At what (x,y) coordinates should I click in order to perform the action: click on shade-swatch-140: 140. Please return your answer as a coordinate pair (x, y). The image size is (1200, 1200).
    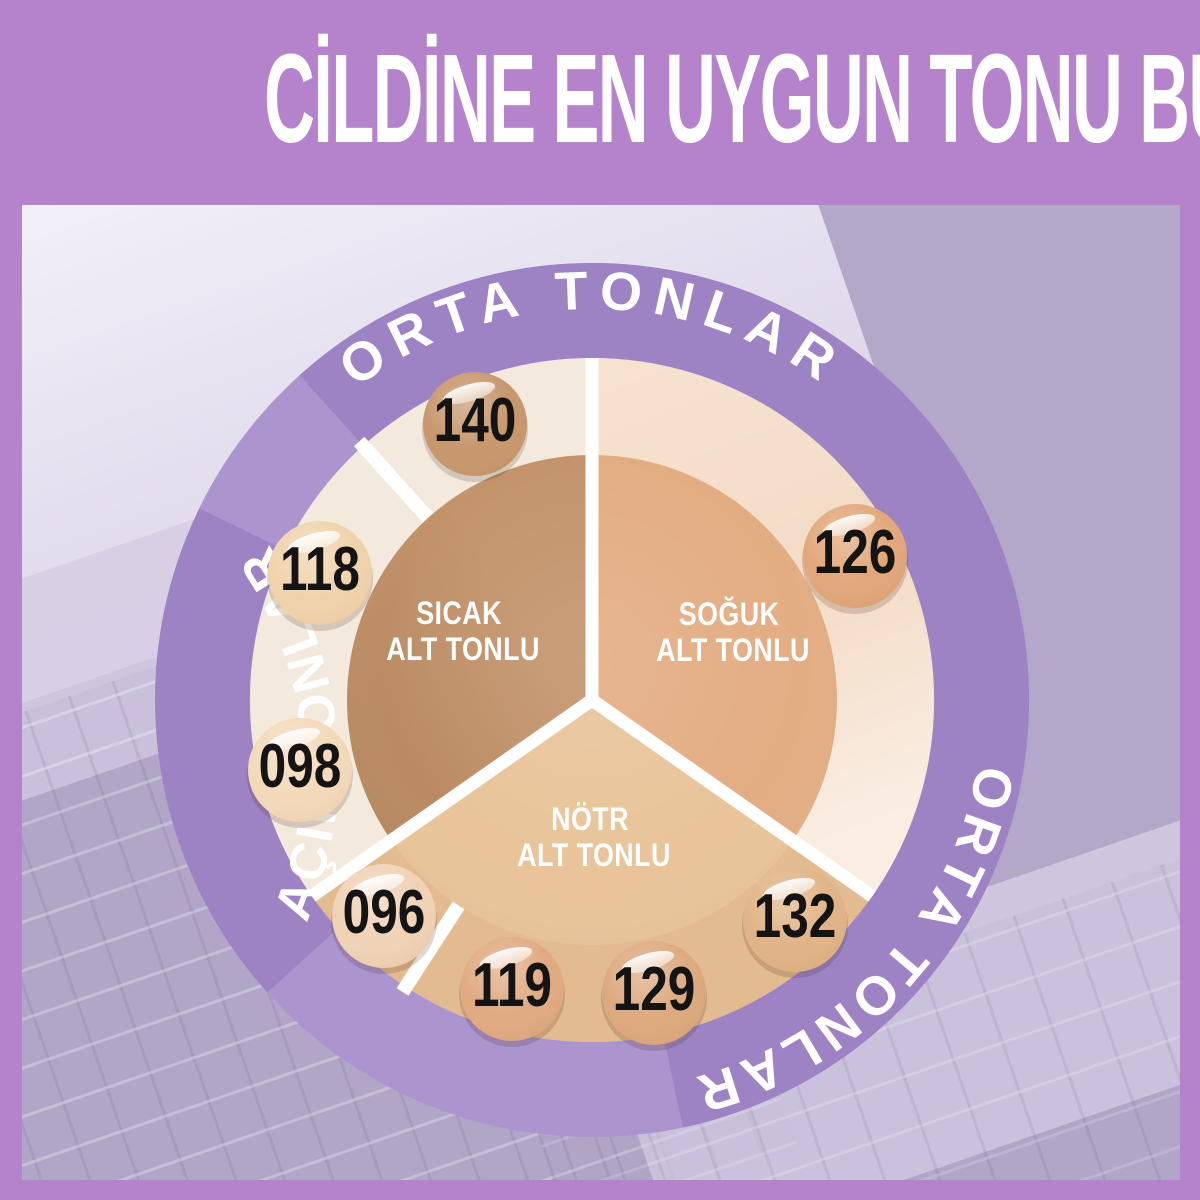
    Looking at the image, I should click on (475, 427).